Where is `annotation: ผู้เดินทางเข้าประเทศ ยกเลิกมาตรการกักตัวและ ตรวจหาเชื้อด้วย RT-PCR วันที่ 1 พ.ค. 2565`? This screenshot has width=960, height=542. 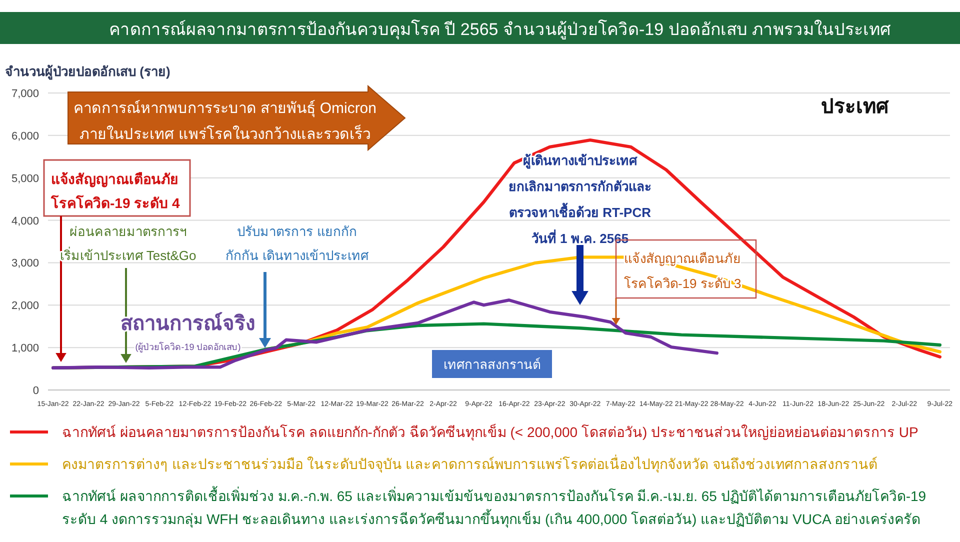 annotation: ผู้เดินทางเข้าประเทศ ยกเลิกมาตรการกักตัวและ ตรวจหาเชื้อด้วย RT-PCR วันที่ 1 พ.ค. 2565 is located at coordinates (580, 199).